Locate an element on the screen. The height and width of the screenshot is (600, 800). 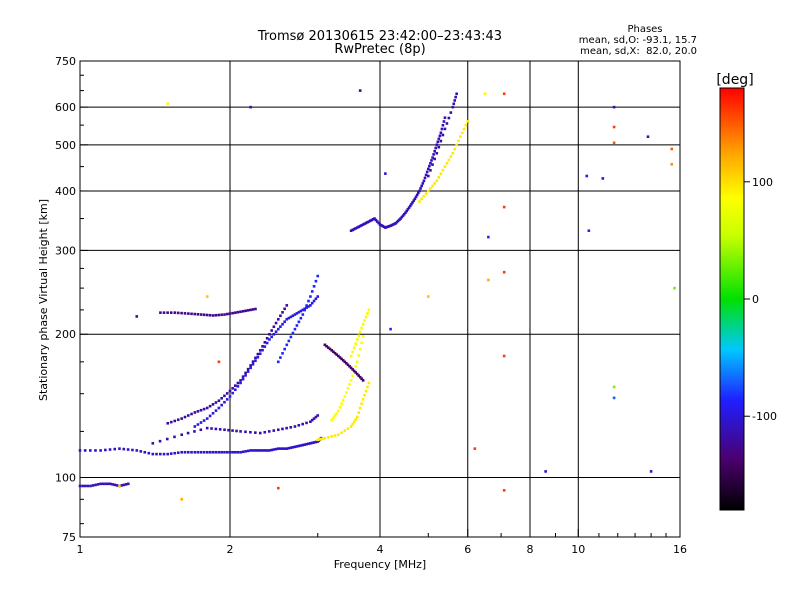
y-tick-label: 100 is located at coordinates (65, 478).